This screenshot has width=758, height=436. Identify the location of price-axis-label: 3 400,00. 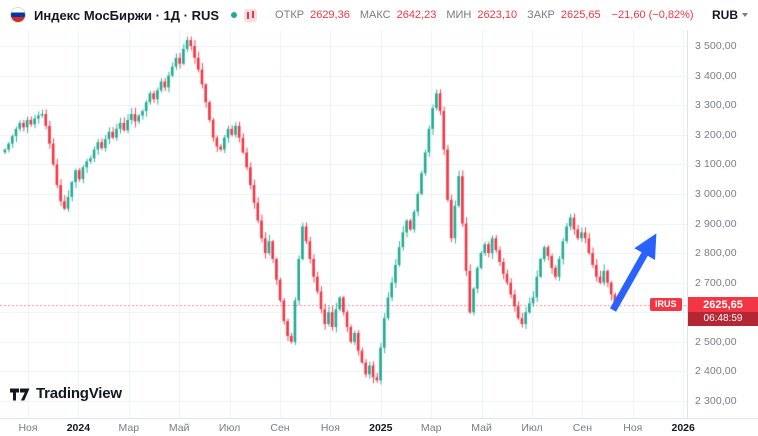
(716, 75).